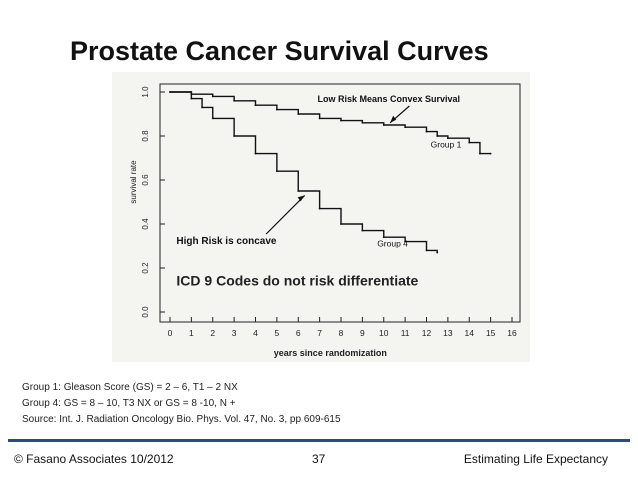  Describe the element at coordinates (234, 333) in the screenshot. I see `x-tick-label: 3` at that location.